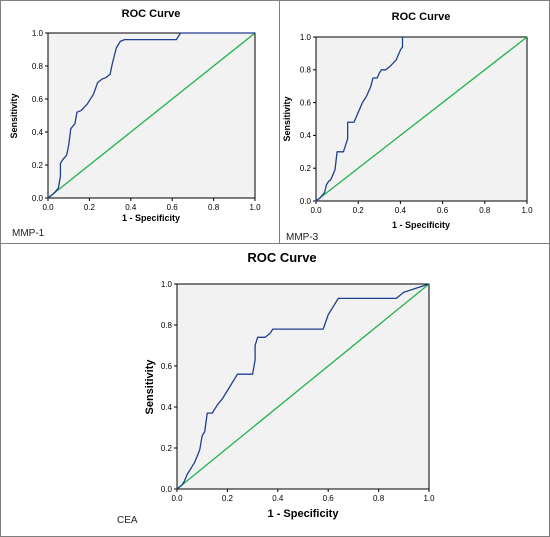 The height and width of the screenshot is (537, 550). Describe the element at coordinates (279, 121) in the screenshot. I see `frame-divider-vertical` at that location.